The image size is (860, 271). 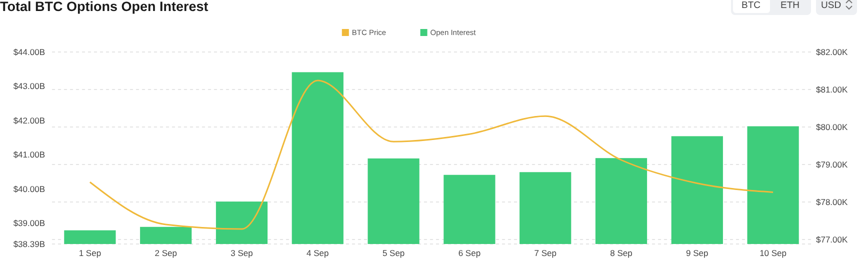 What do you see at coordinates (166, 253) in the screenshot?
I see `x-tick-label: 2 Sep` at bounding box center [166, 253].